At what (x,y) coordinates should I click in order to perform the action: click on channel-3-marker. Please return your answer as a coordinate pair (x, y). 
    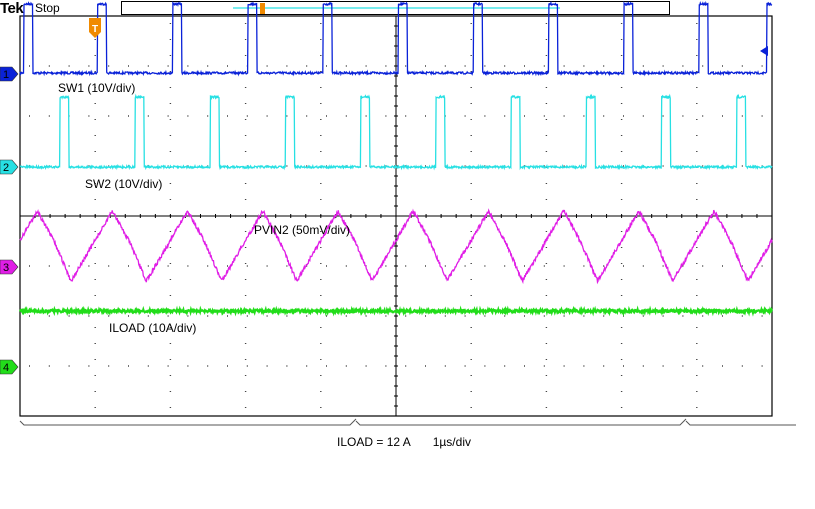
    Looking at the image, I should click on (9, 267).